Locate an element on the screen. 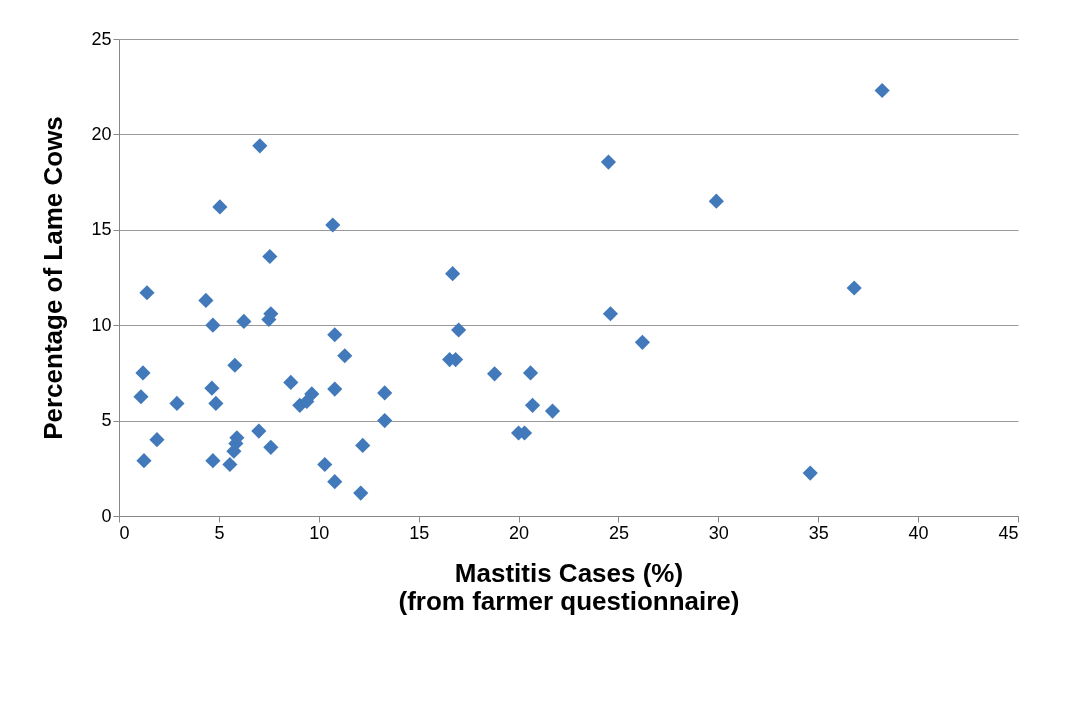  x-tick-label: 35 is located at coordinates (818, 532).